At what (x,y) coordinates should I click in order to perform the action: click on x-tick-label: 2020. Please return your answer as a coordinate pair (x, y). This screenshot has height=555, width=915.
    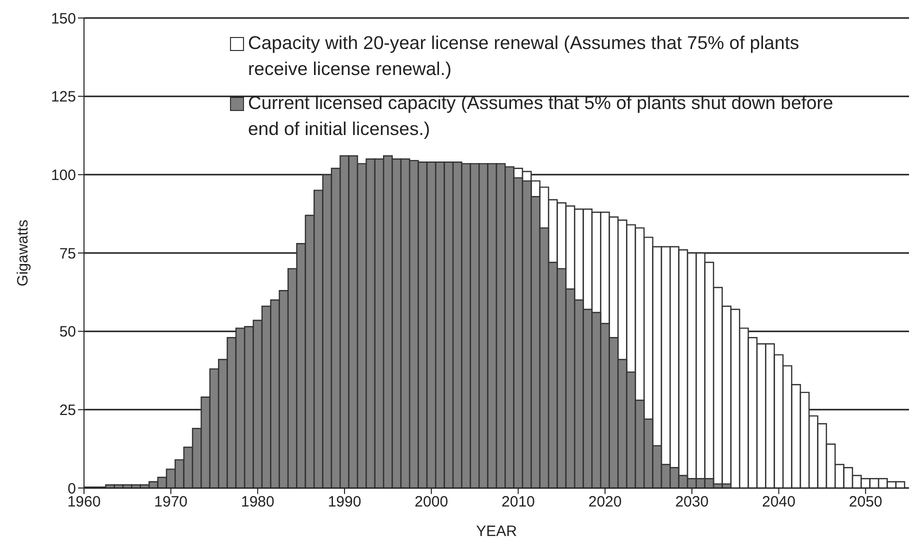
    Looking at the image, I should click on (605, 502).